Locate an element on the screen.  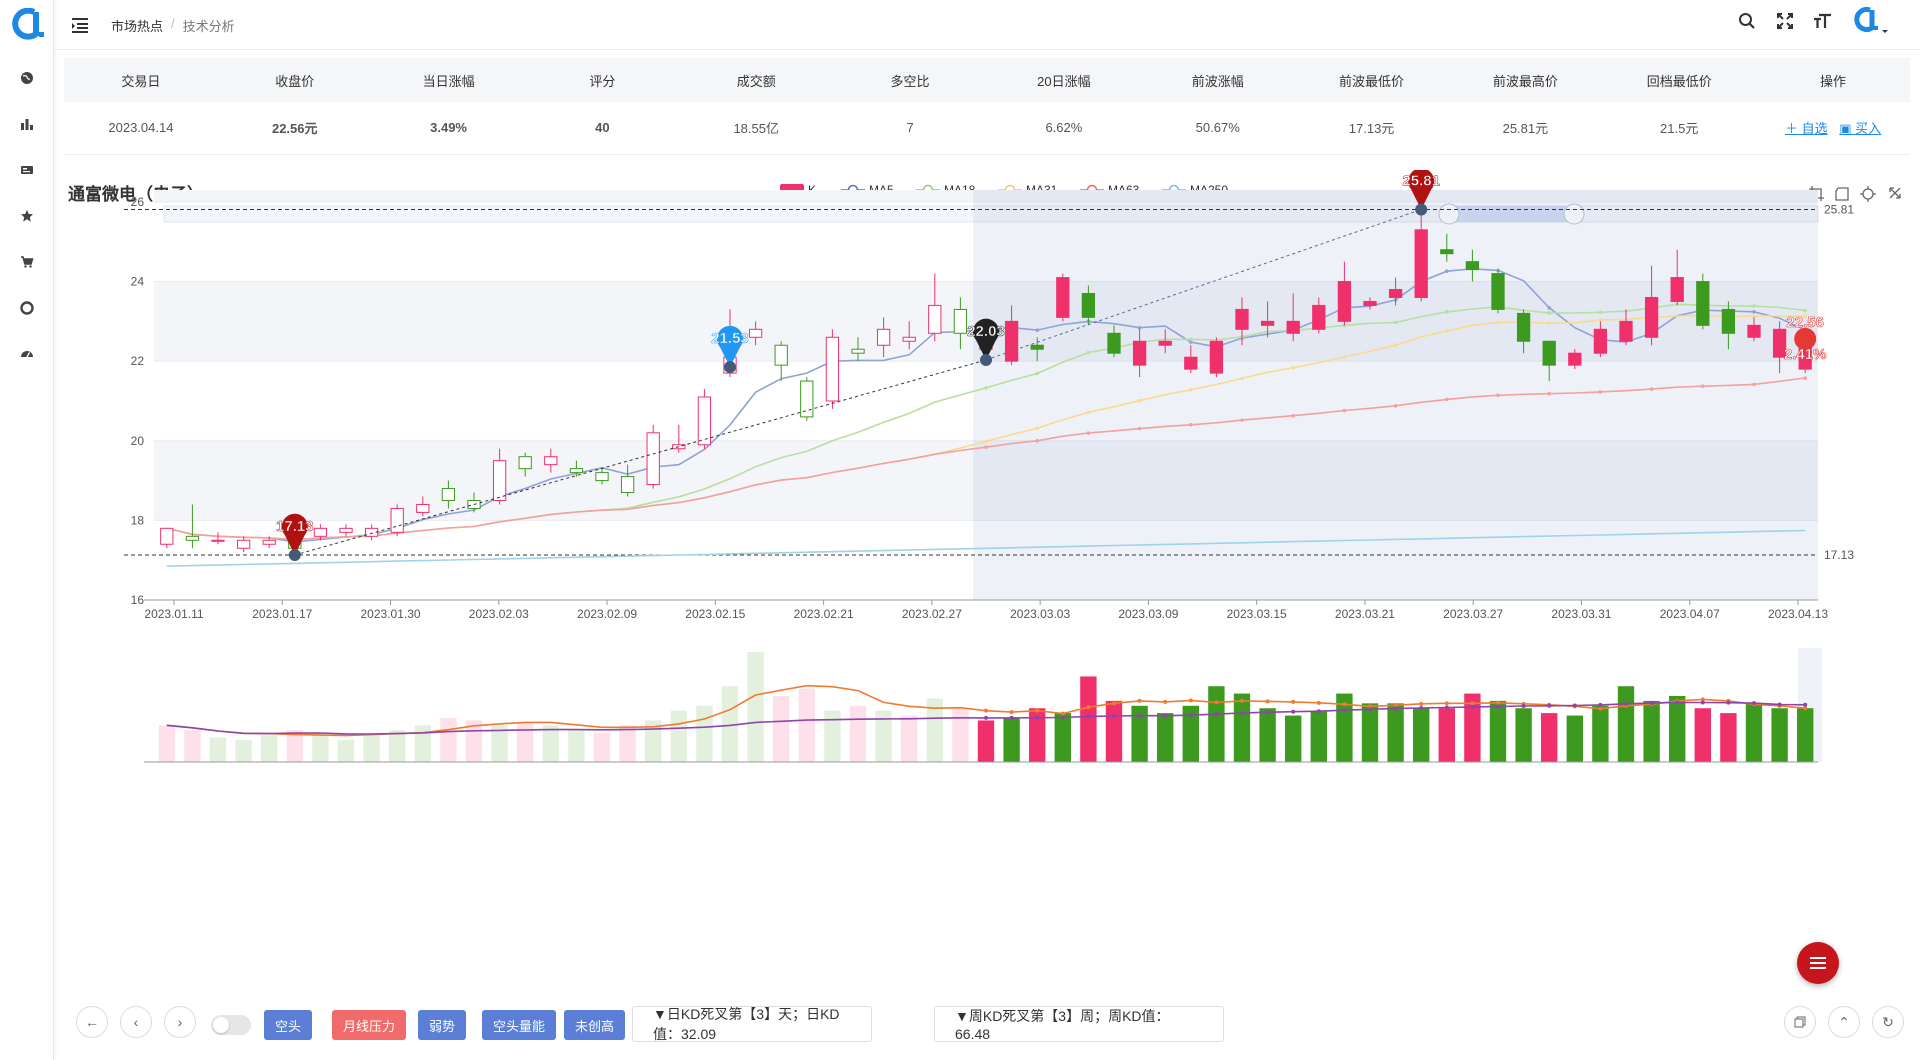
bar-chart-icon is located at coordinates (27, 124).